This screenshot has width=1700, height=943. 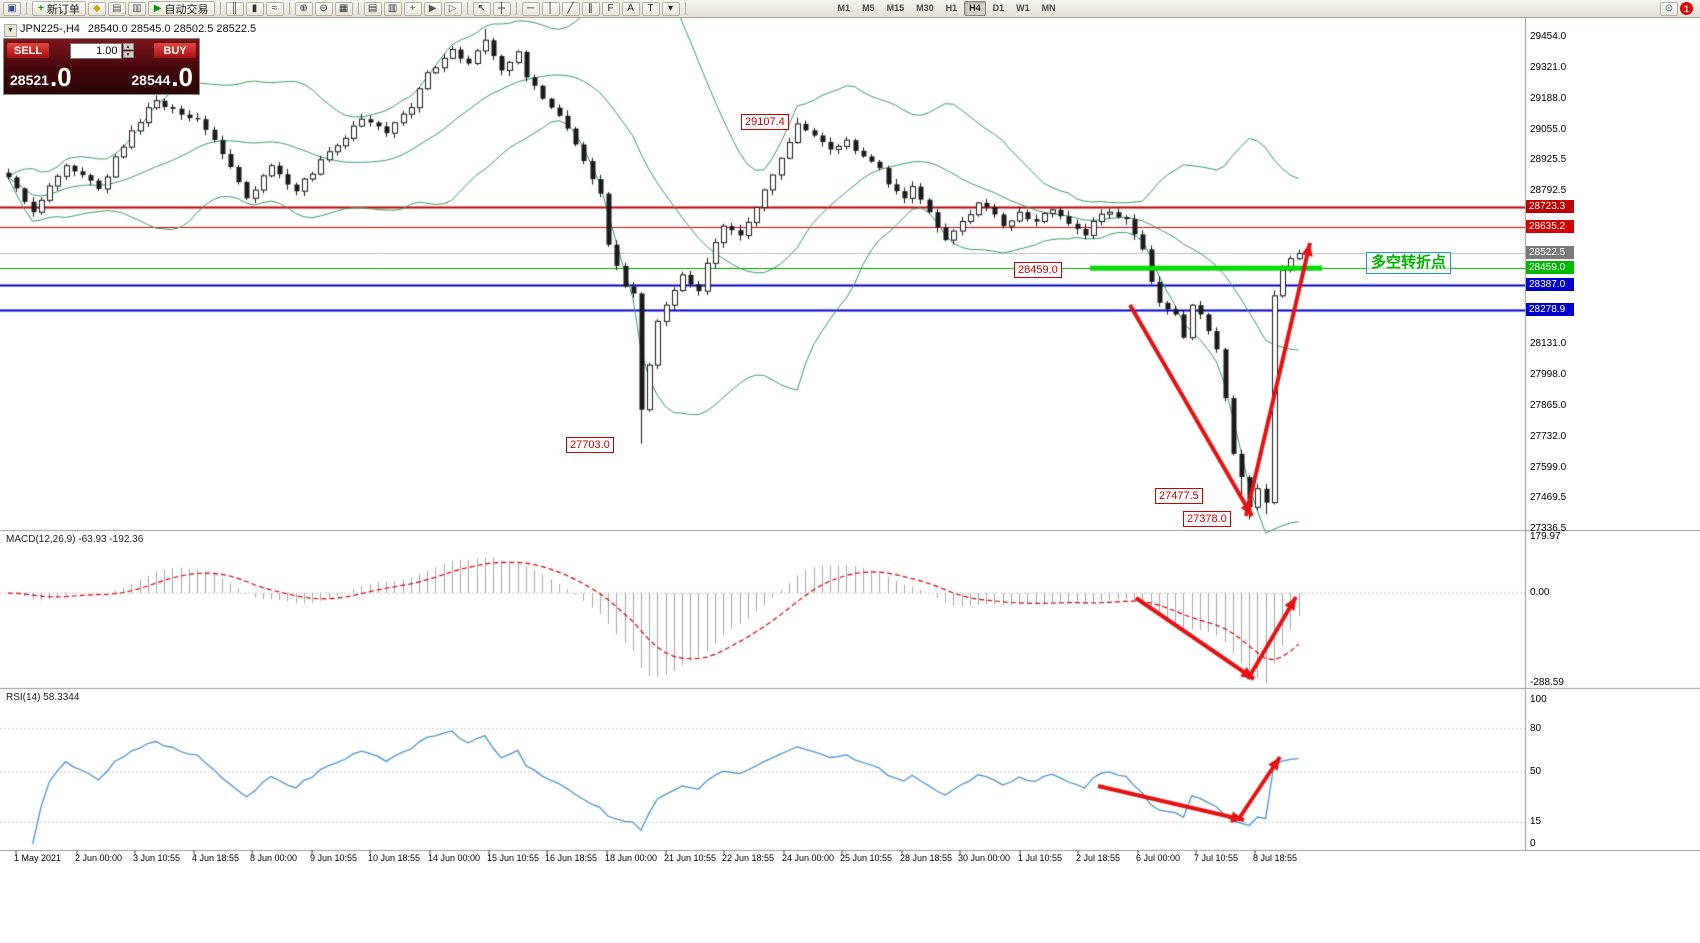 What do you see at coordinates (530, 8) in the screenshot?
I see `horizontal-line-icon: ─` at bounding box center [530, 8].